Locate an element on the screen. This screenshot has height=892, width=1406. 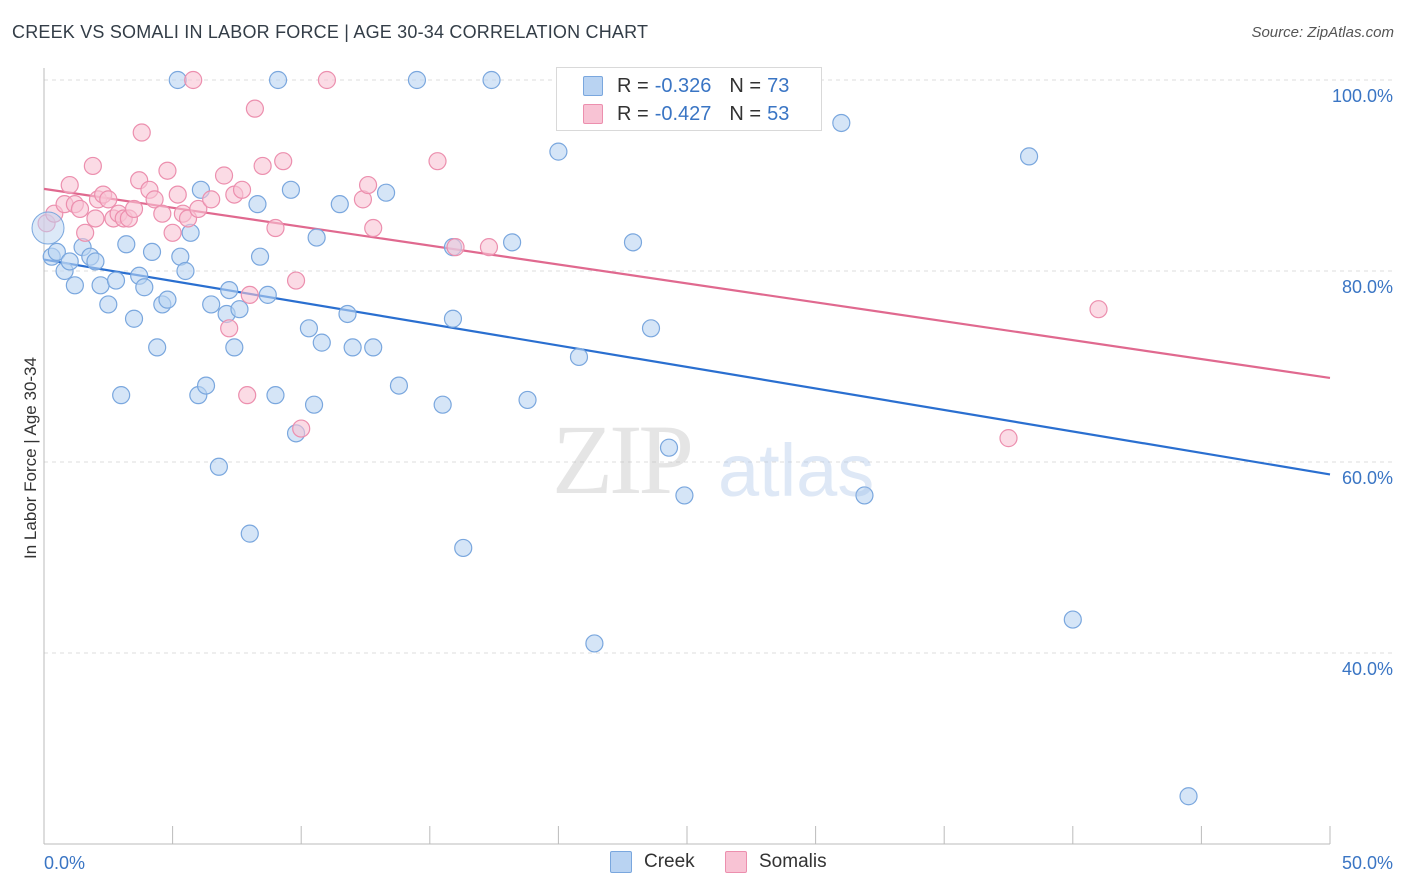
y-tick-label: 40.0% is located at coordinates (1367, 669).